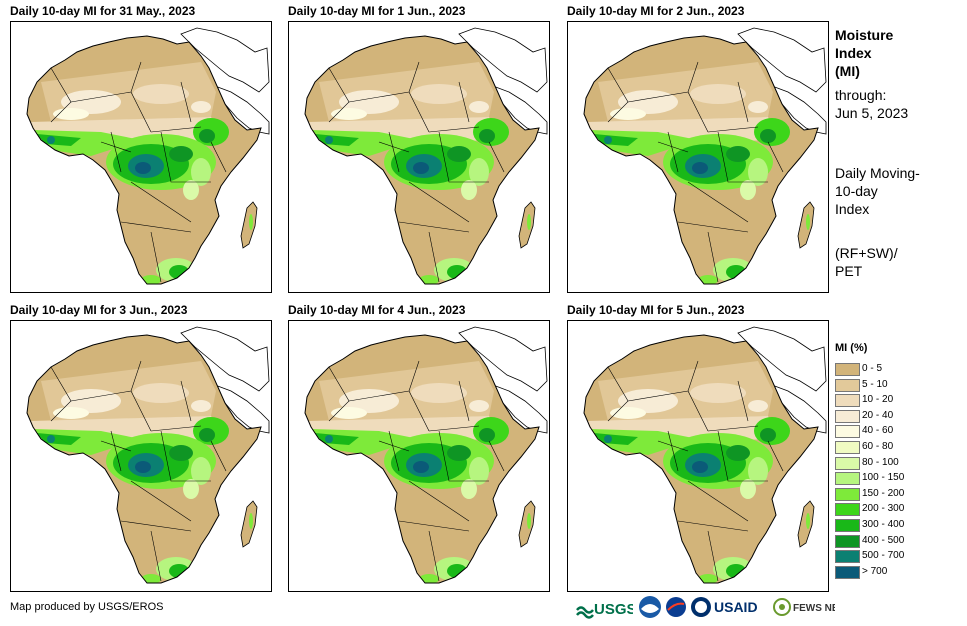 The image size is (967, 626). Describe the element at coordinates (99, 310) in the screenshot. I see `panel-title: Daily 10-day MI for 3 Jun., 2023` at that location.